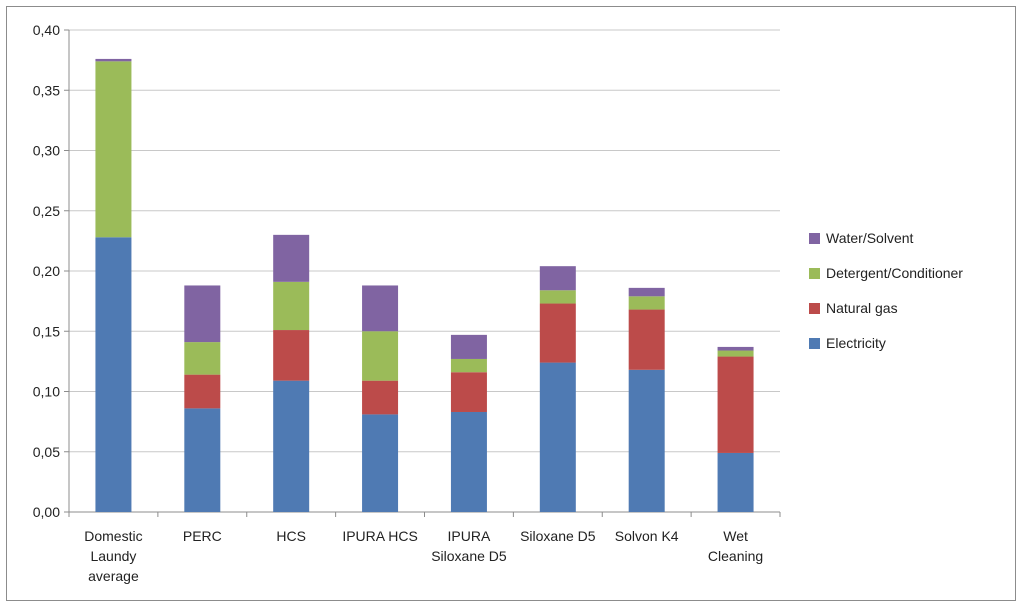 The width and height of the screenshot is (1024, 613). I want to click on x-tick-label: Solvon K4, so click(647, 536).